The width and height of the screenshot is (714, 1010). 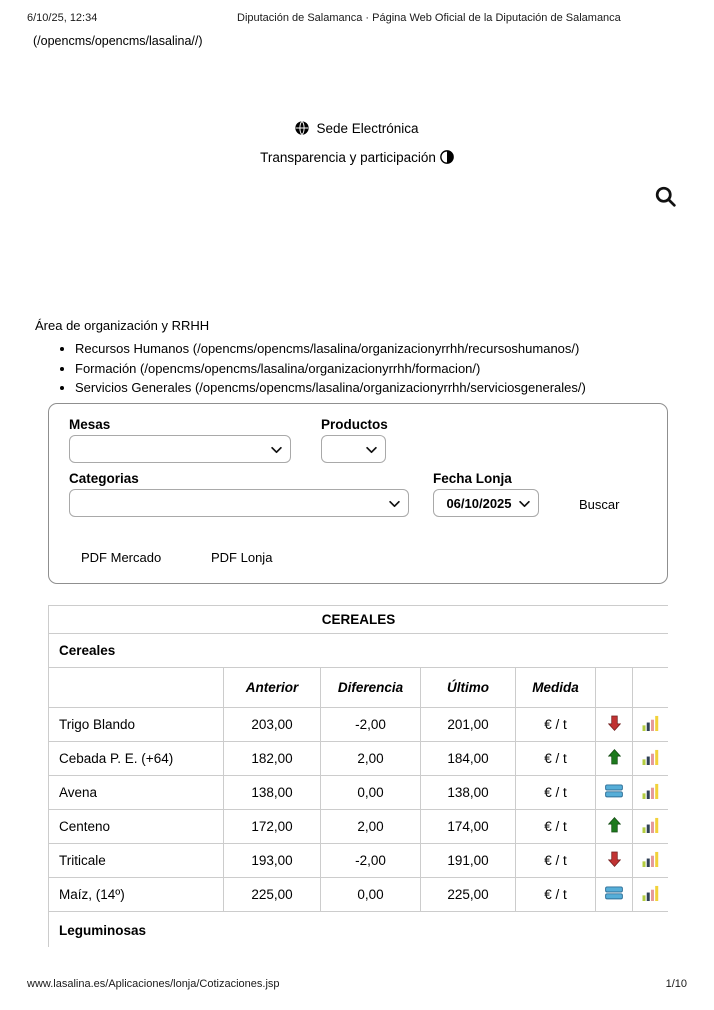 I want to click on search-icon, so click(x=666, y=197).